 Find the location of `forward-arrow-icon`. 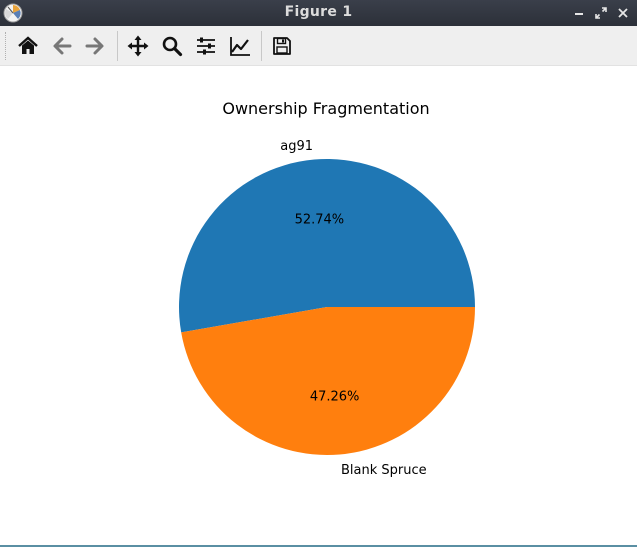

forward-arrow-icon is located at coordinates (94, 46).